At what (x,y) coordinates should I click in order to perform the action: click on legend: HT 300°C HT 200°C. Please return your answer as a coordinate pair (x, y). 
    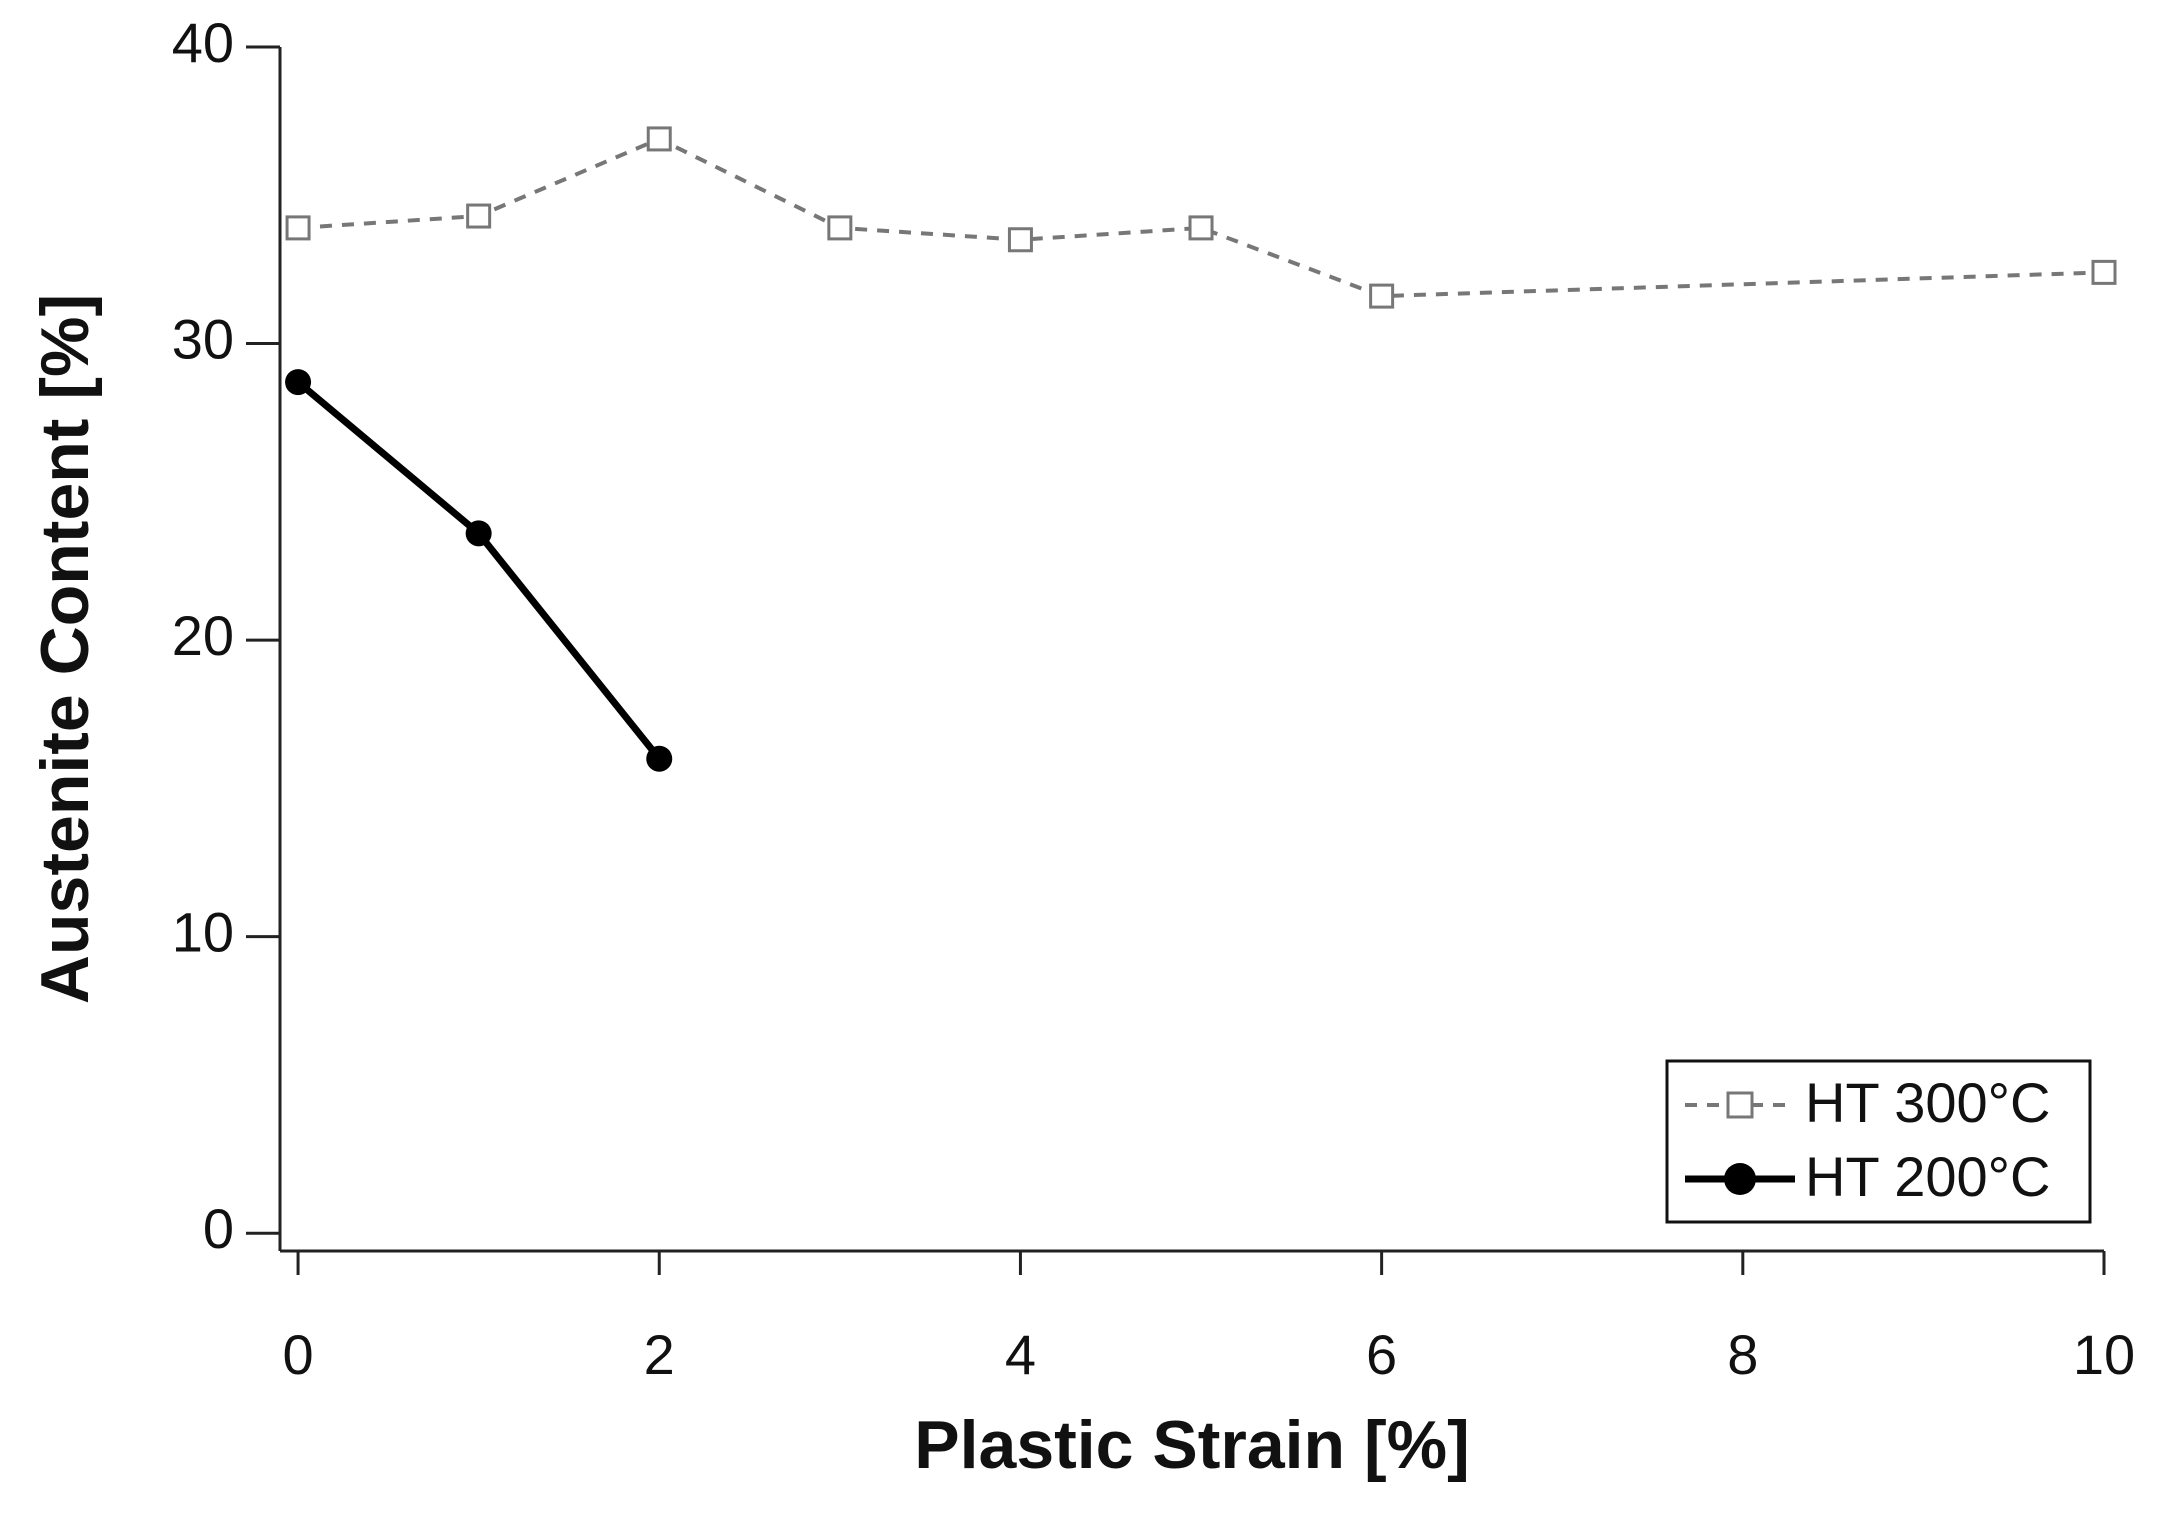
    Looking at the image, I should click on (1878, 1141).